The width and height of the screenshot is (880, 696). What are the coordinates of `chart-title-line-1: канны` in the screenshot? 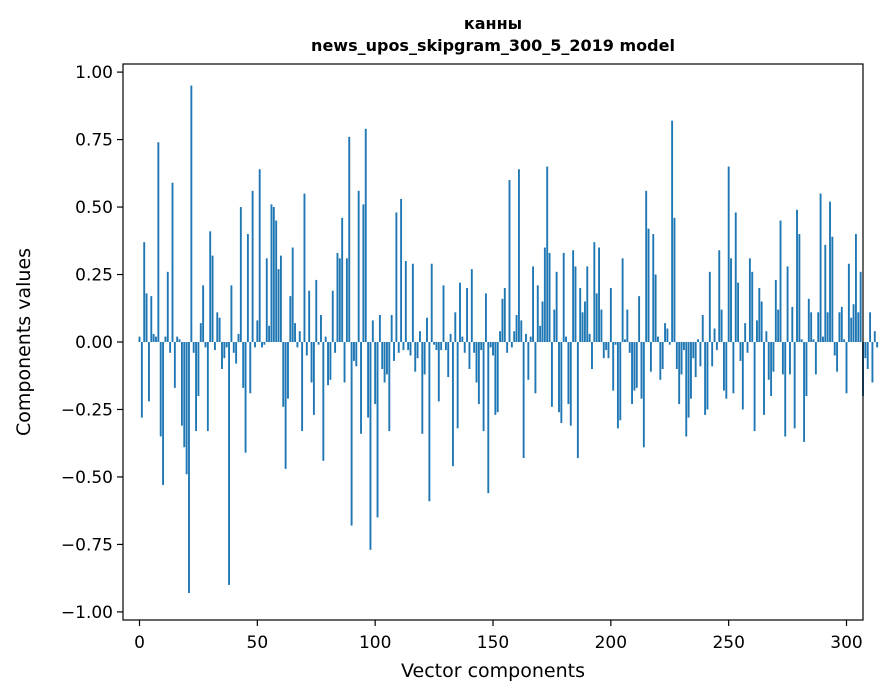 It's located at (493, 23).